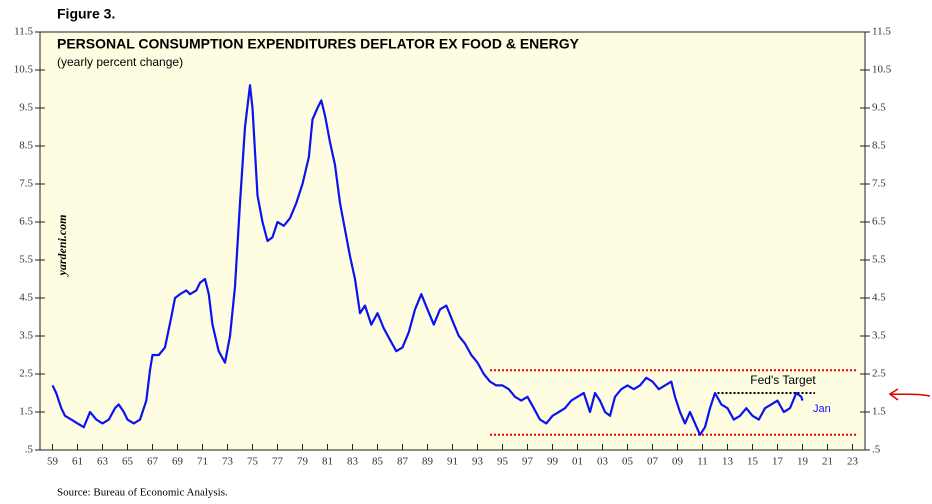  I want to click on x-tick-label: 01, so click(577, 462).